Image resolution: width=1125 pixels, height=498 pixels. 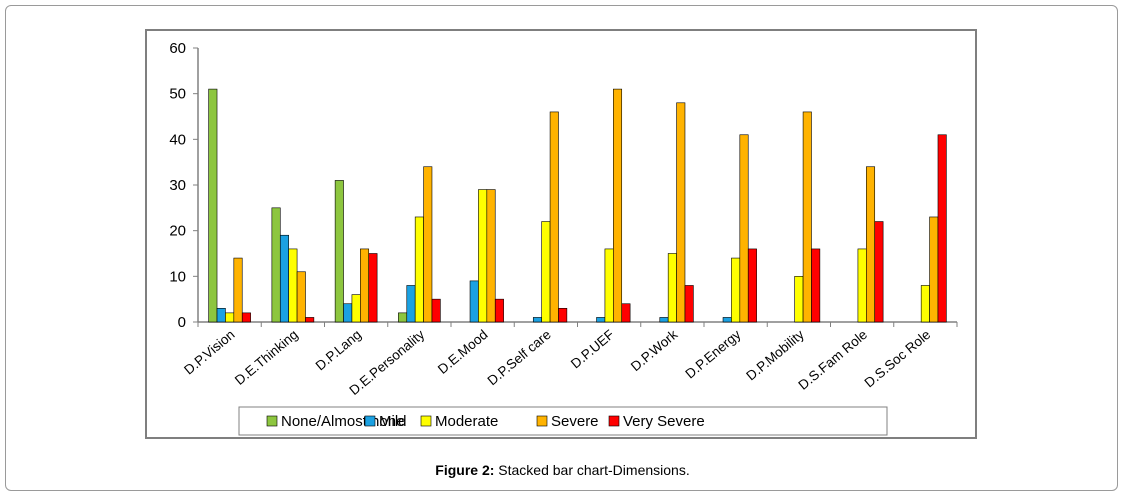 What do you see at coordinates (393, 421) in the screenshot?
I see `legend-label: Mild` at bounding box center [393, 421].